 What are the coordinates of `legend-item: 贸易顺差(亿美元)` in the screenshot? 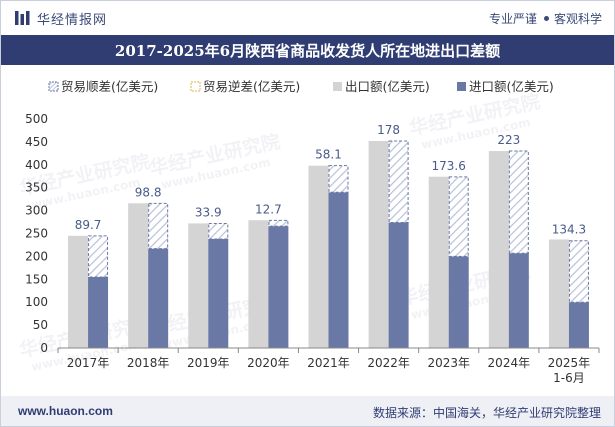 It's located at (103, 86).